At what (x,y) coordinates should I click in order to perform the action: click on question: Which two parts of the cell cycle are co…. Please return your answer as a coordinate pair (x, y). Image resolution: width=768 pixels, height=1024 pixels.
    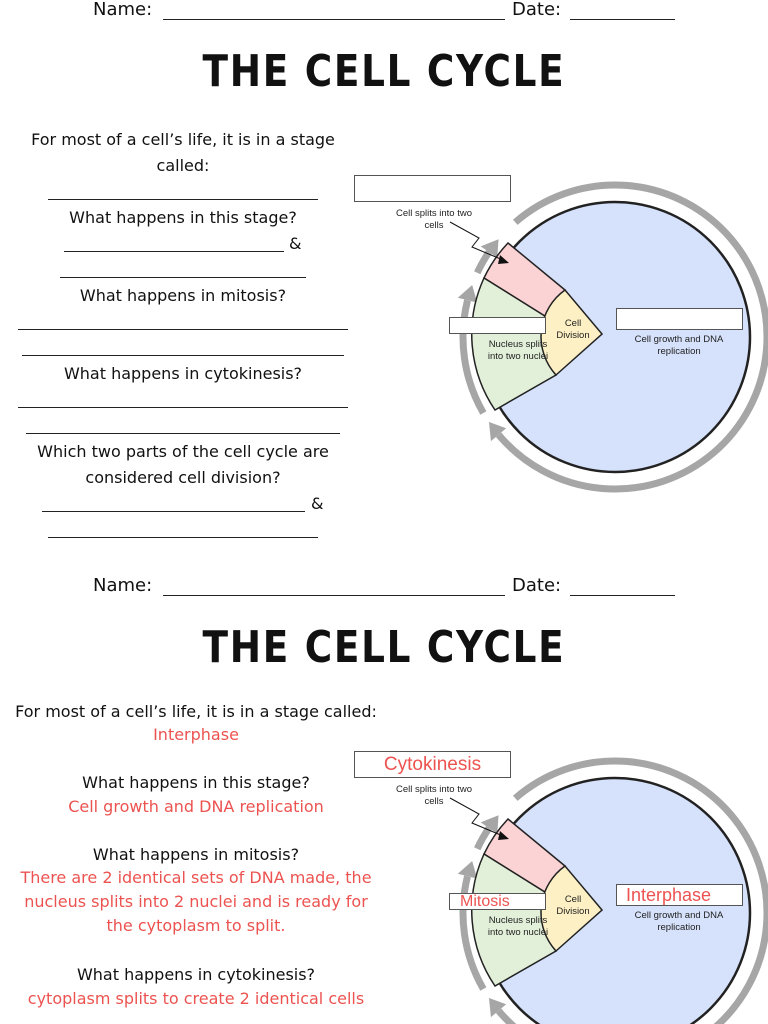
    Looking at the image, I should click on (183, 464).